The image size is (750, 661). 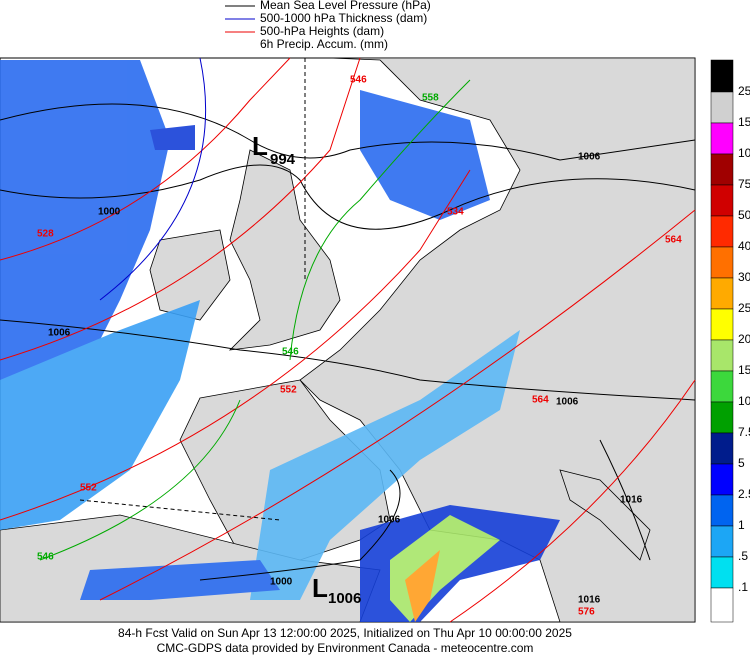 What do you see at coordinates (744, 277) in the screenshot?
I see `colorbar-label: 30` at bounding box center [744, 277].